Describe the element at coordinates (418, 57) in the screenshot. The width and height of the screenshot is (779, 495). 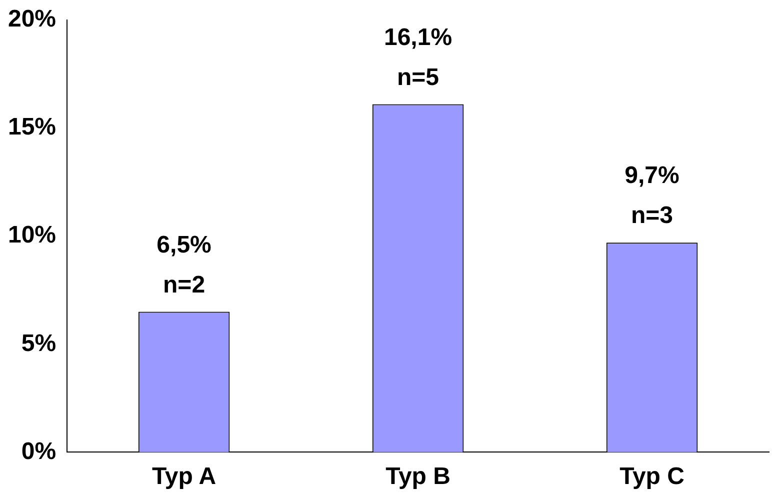
I see `data-label: 16,1% n=5` at that location.